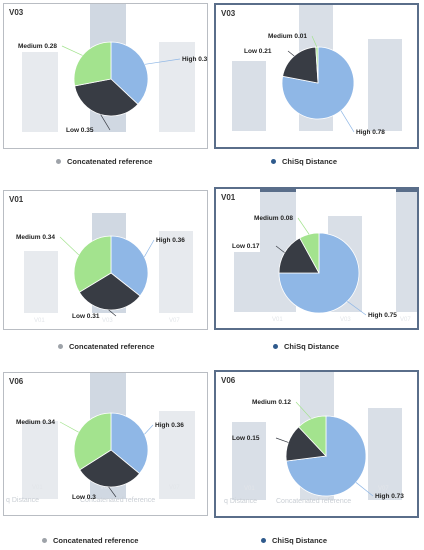 The image size is (424, 550). I want to click on pie-chart-1: High 0.37 Low 0.35 Medium 0.28, so click(113, 87).